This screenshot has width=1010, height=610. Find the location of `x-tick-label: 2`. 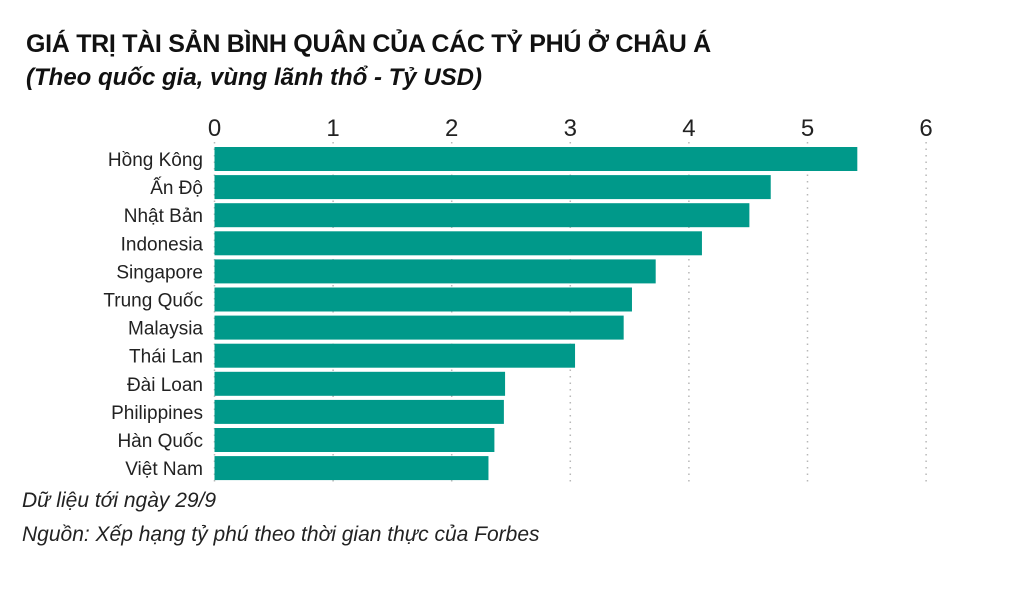

x-tick-label: 2 is located at coordinates (451, 128).